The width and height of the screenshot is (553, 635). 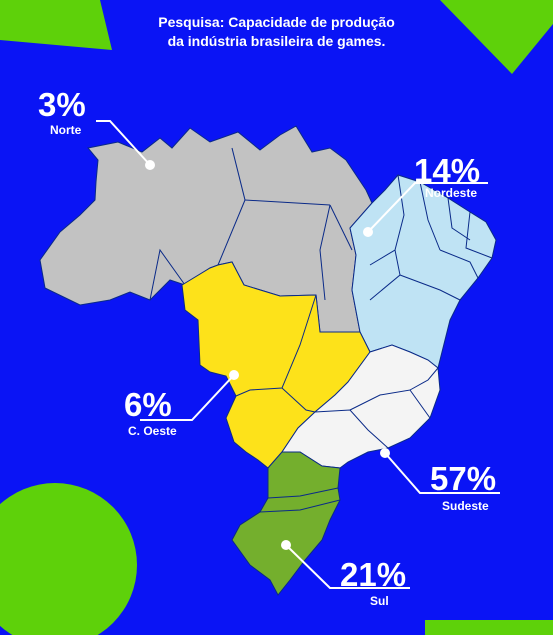 I want to click on norte-state-borders, so click(x=251, y=224).